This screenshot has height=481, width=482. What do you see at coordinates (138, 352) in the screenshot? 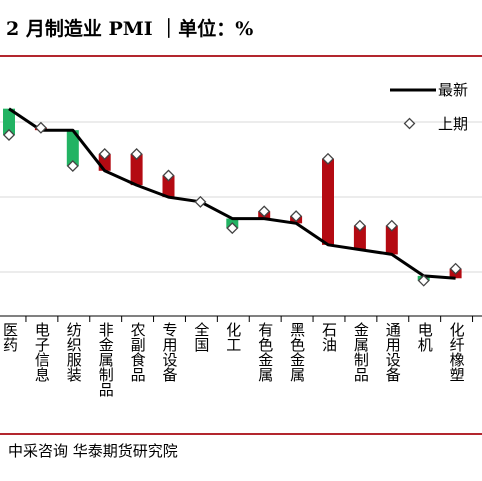
I see `x-label-5: 农副食品` at bounding box center [138, 352].